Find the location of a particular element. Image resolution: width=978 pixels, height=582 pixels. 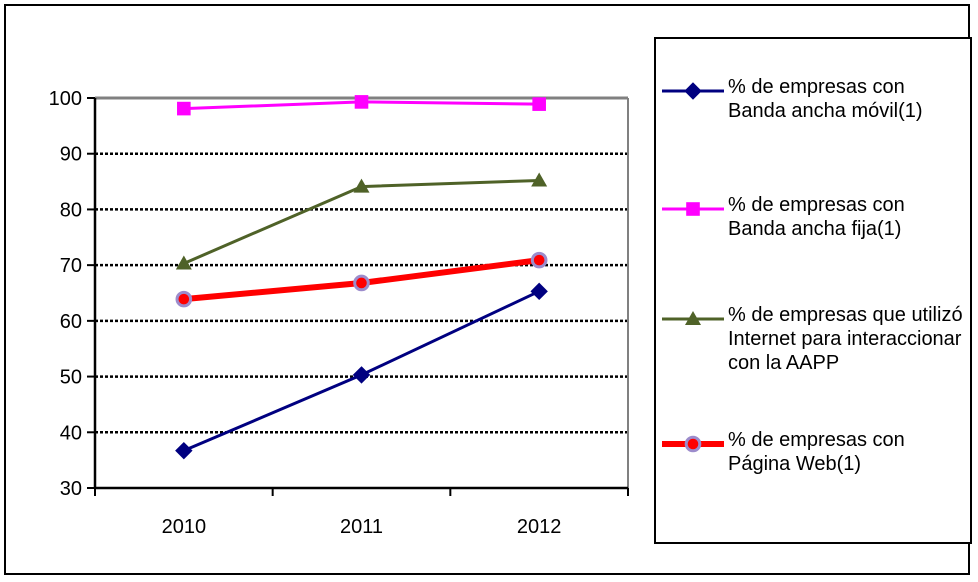

legend-label: % de empresas con Banda ancha móvil(1) is located at coordinates (825, 99).